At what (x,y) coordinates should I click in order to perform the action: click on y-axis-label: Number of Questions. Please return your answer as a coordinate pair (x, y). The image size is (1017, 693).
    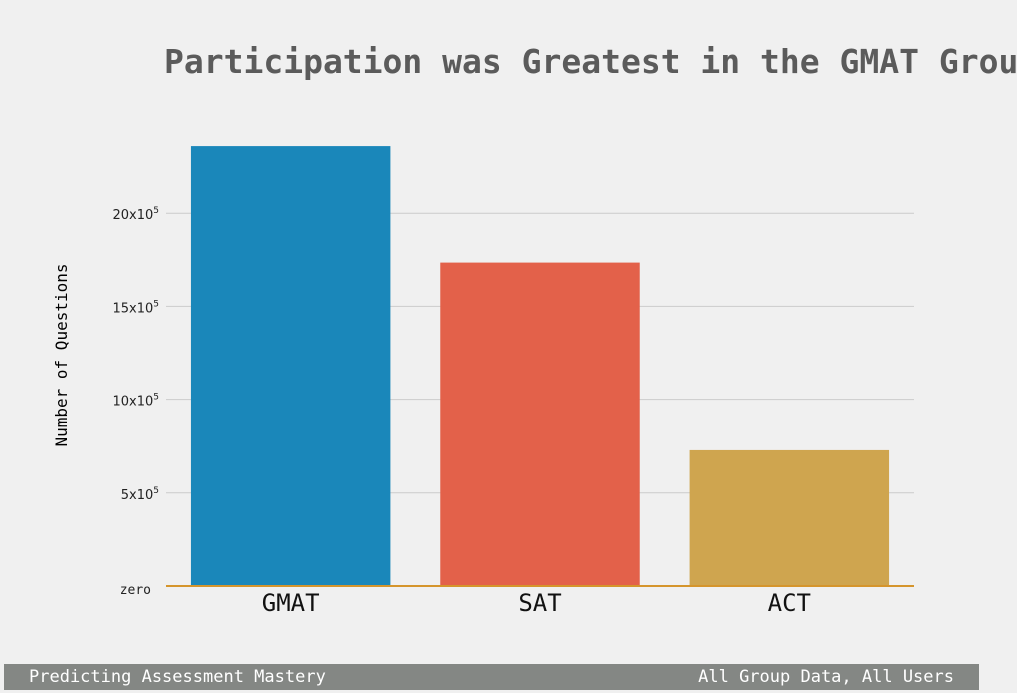
    Looking at the image, I should click on (61, 354).